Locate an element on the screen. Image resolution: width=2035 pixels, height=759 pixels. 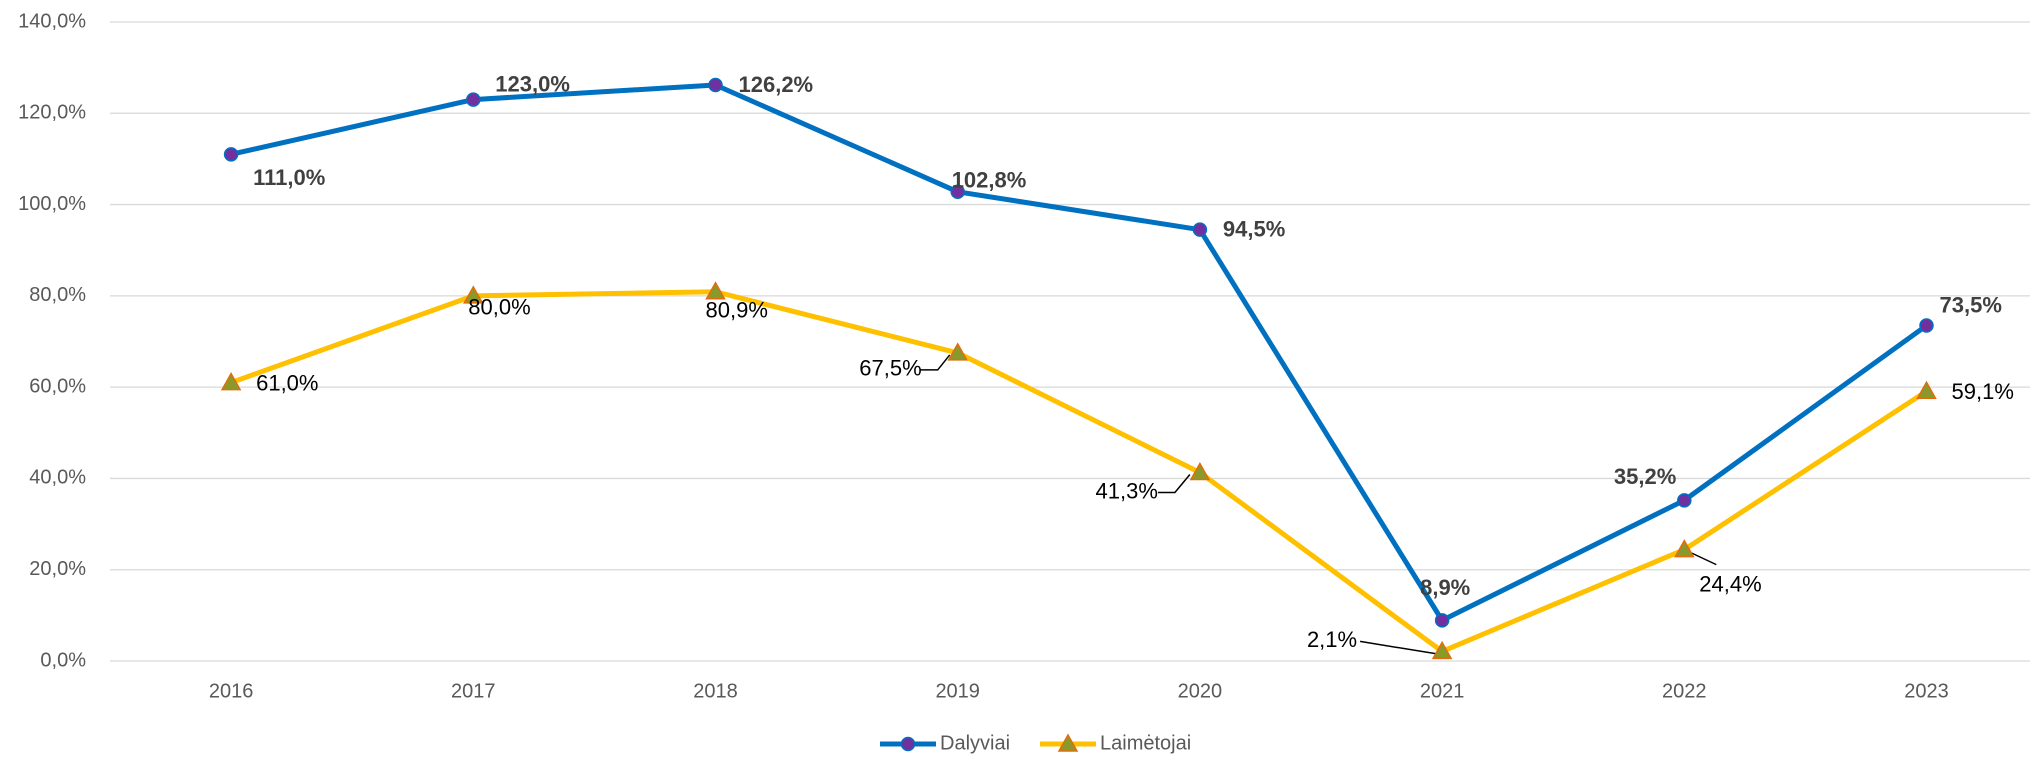
x-tick-label: 2020 is located at coordinates (1200, 691).